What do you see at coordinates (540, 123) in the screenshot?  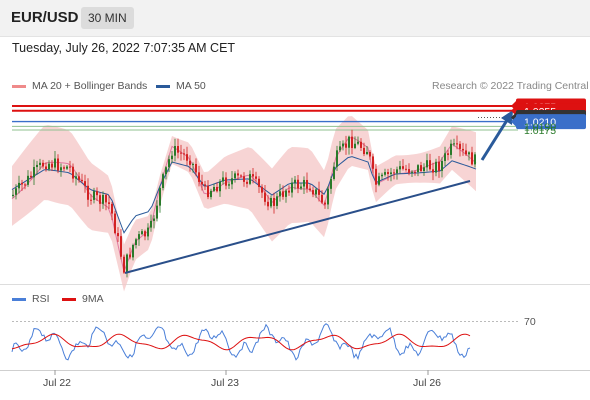 I see `price-label-1-0210: 1.0210` at bounding box center [540, 123].